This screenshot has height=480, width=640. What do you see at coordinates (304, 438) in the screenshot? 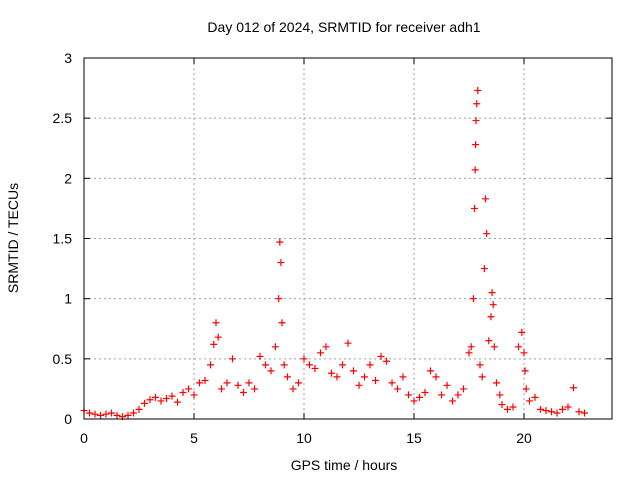
I see `x-tick-label: 10` at bounding box center [304, 438].